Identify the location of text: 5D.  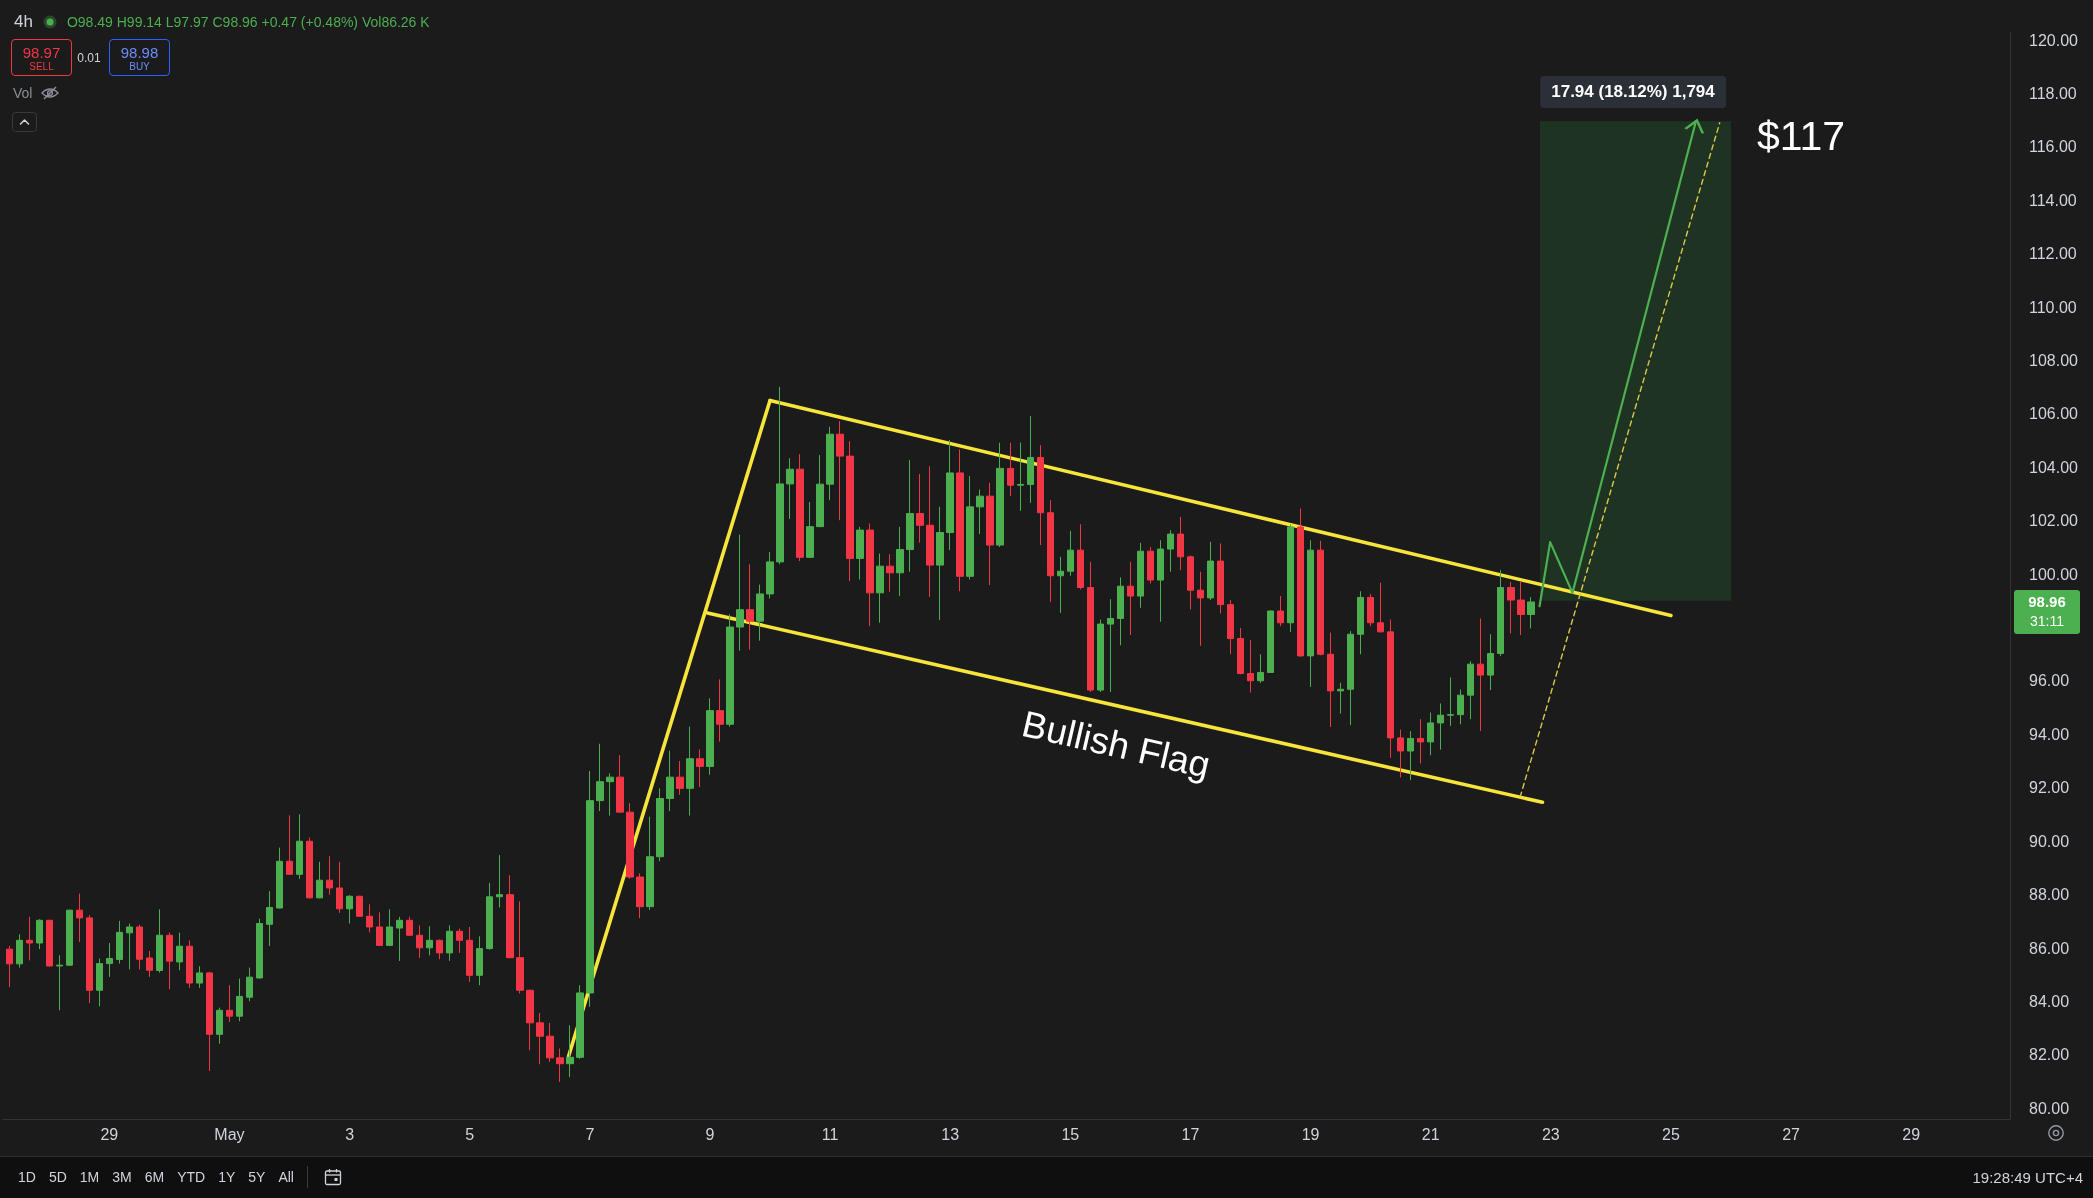
(57, 1177).